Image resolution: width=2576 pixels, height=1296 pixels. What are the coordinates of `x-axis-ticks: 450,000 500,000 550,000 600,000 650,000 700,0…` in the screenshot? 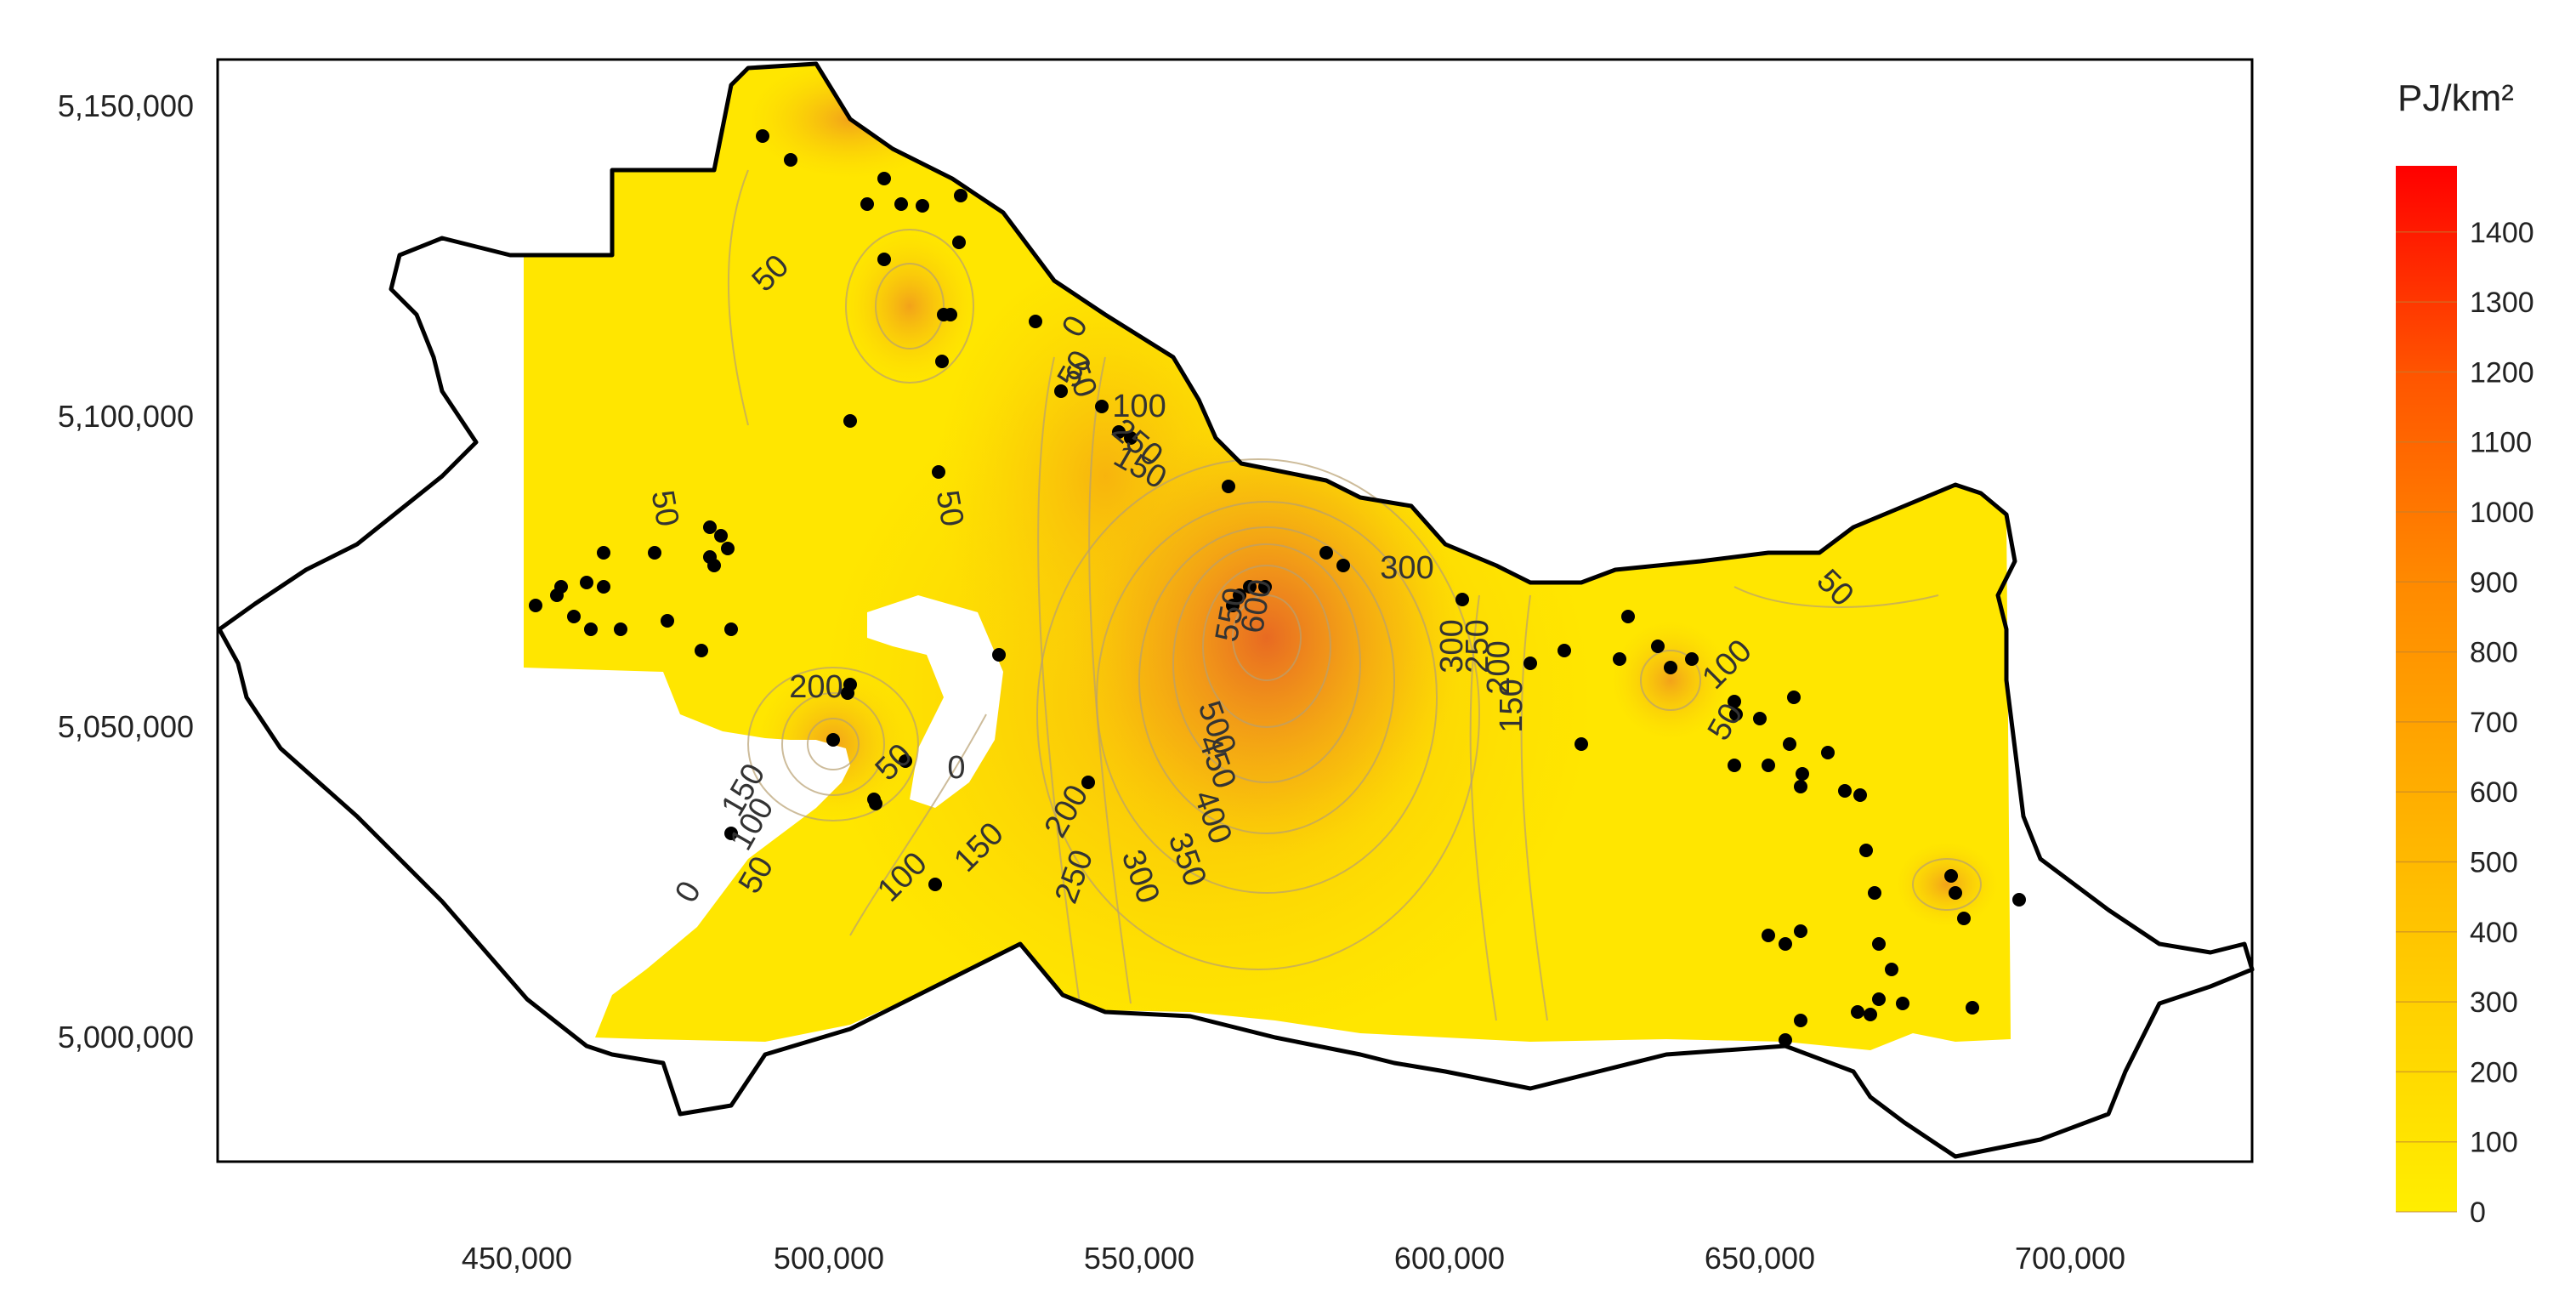 It's located at (1294, 1258).